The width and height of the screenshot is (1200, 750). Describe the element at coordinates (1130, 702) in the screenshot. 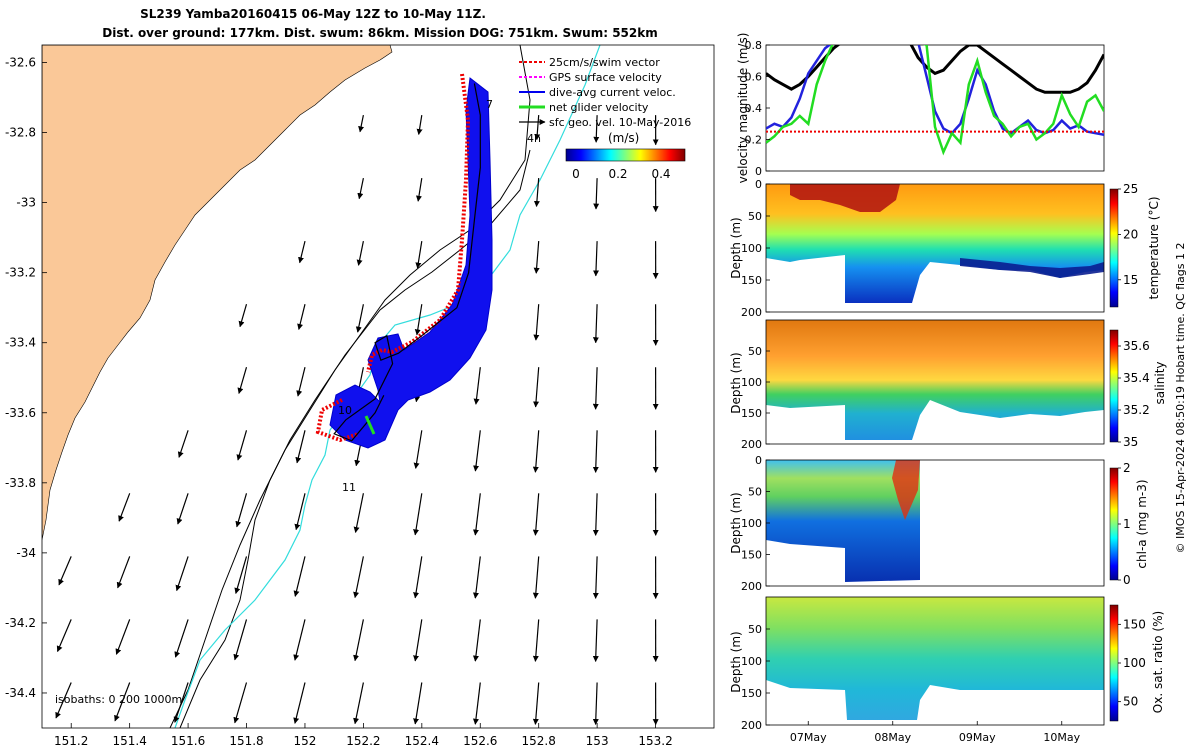

I see `cbar-tick-label: 50` at that location.